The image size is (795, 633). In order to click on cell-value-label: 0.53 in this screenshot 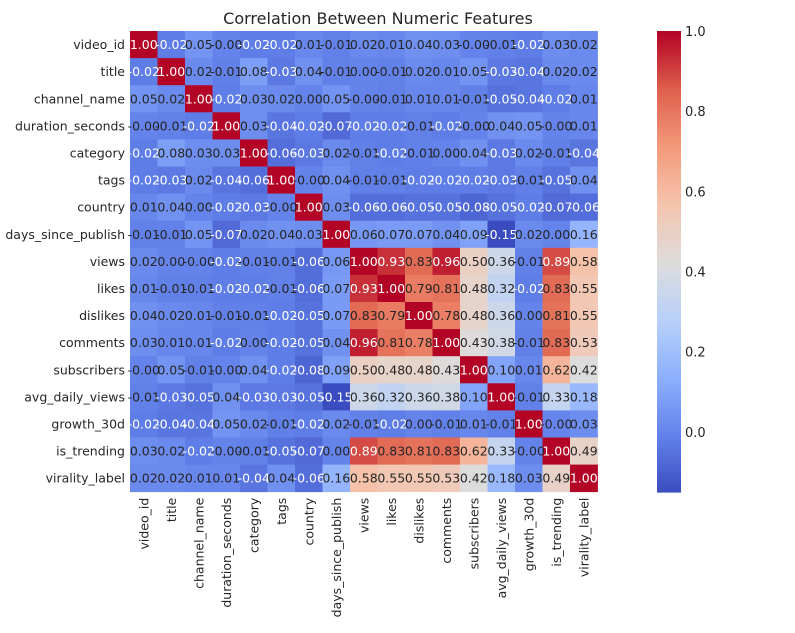, I will do `click(446, 478)`.